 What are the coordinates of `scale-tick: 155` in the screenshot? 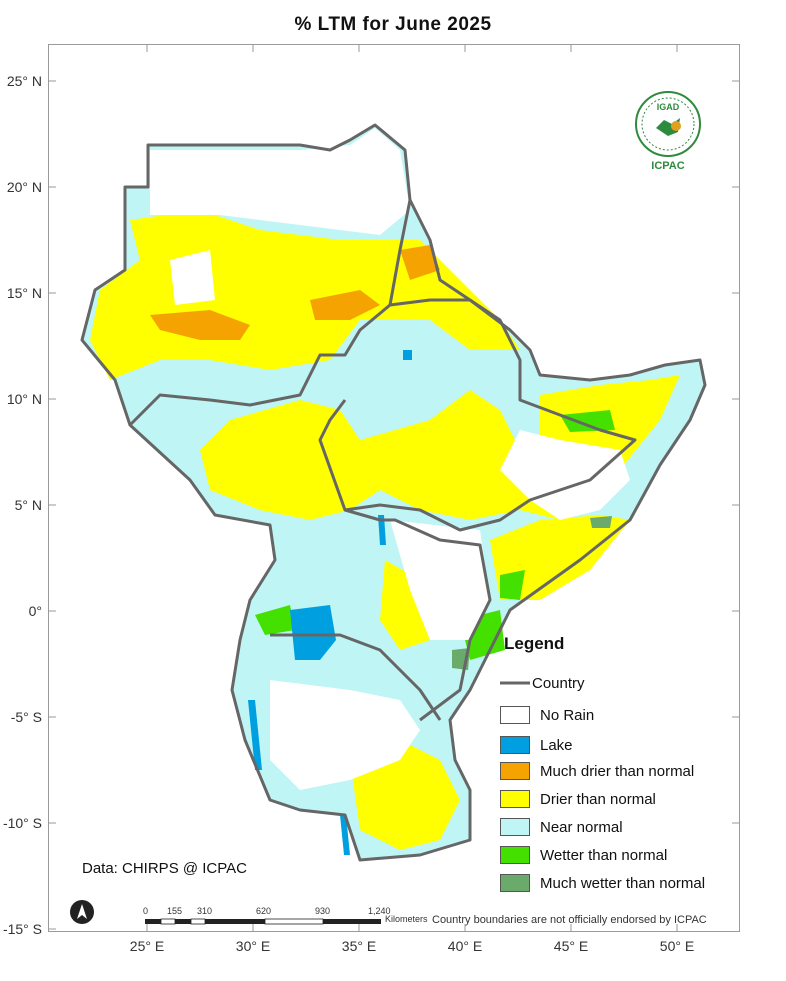 It's located at (175, 911).